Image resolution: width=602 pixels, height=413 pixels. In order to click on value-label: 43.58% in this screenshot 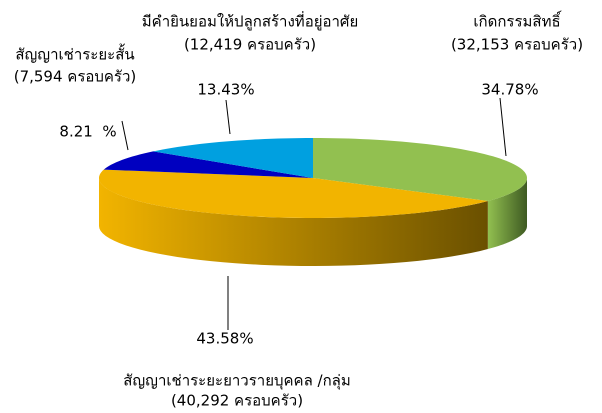, I will do `click(224, 339)`.